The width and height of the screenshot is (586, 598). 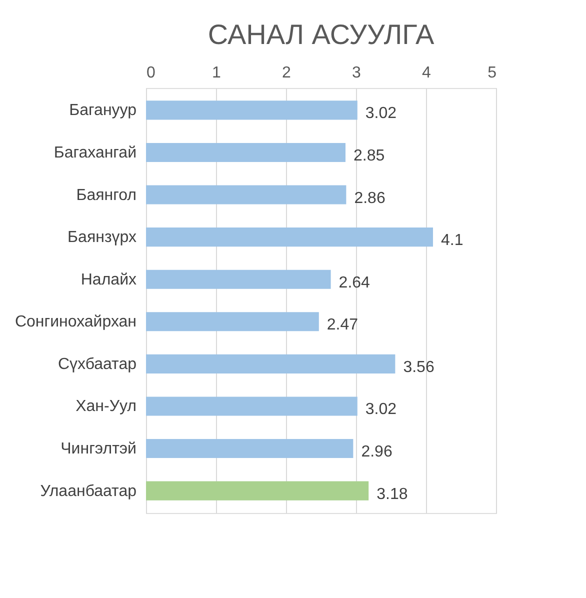 What do you see at coordinates (95, 153) in the screenshot?
I see `y-tick-label: Багахангай` at bounding box center [95, 153].